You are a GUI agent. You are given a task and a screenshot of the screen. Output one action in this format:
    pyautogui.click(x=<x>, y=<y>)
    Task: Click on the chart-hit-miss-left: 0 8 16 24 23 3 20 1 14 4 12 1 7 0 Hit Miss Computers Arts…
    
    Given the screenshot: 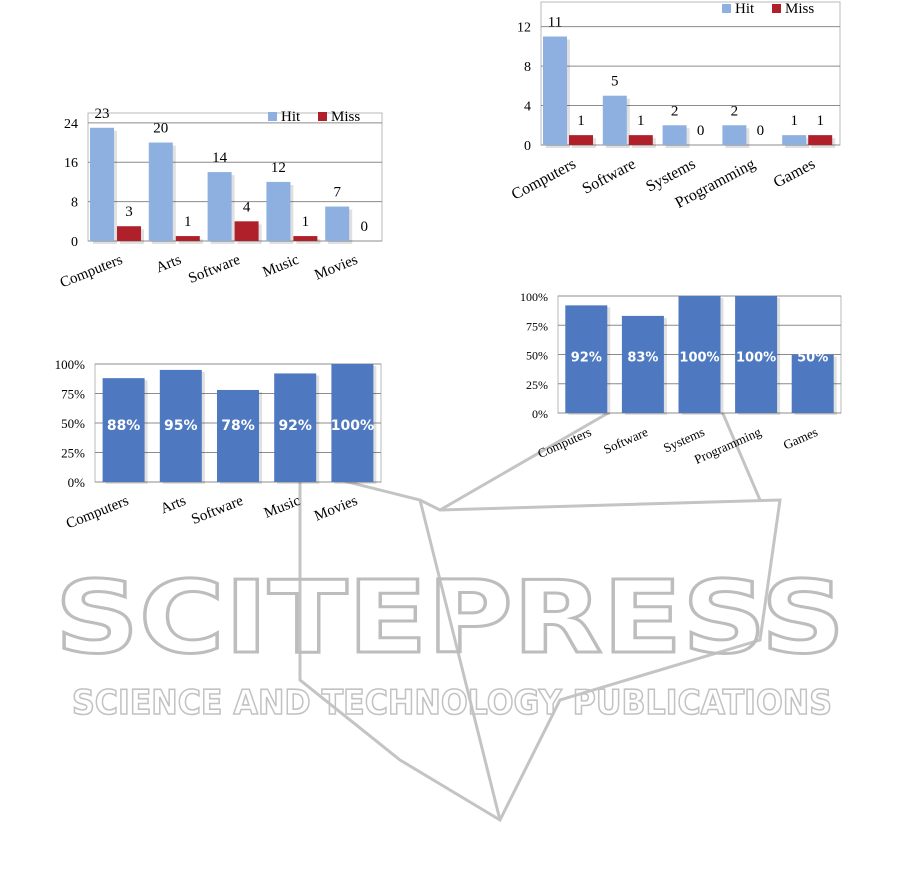 What is the action you would take?
    pyautogui.click(x=220, y=199)
    